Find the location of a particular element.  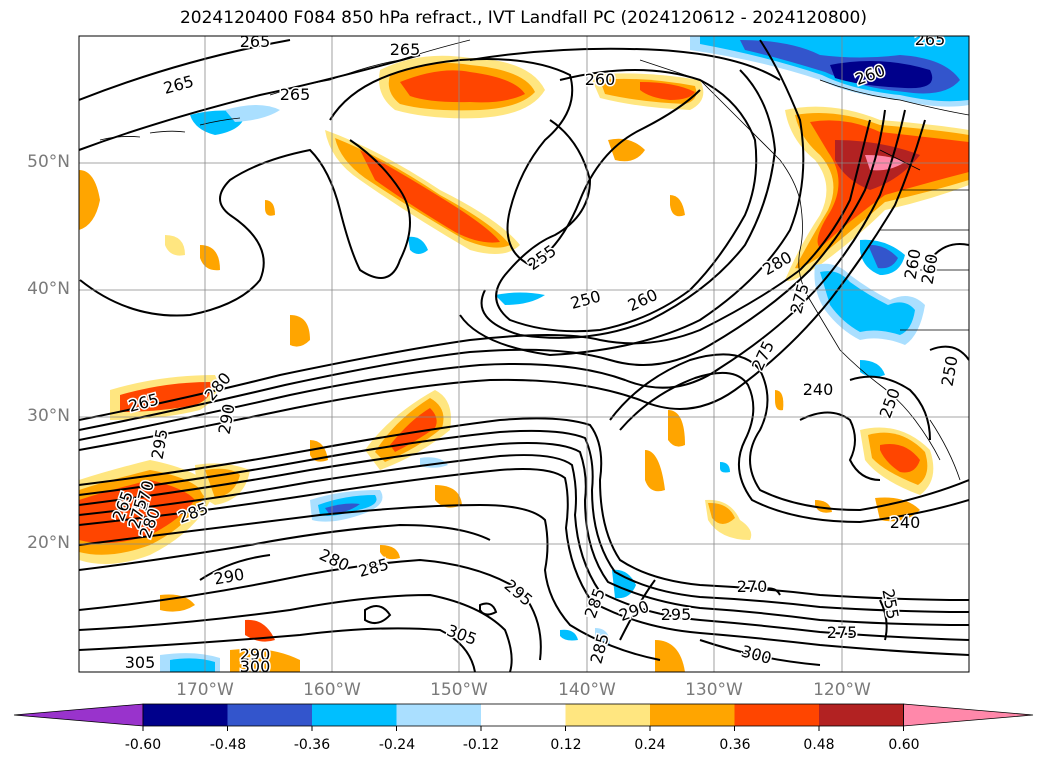

colorbar-tick: 0.36 is located at coordinates (735, 745).